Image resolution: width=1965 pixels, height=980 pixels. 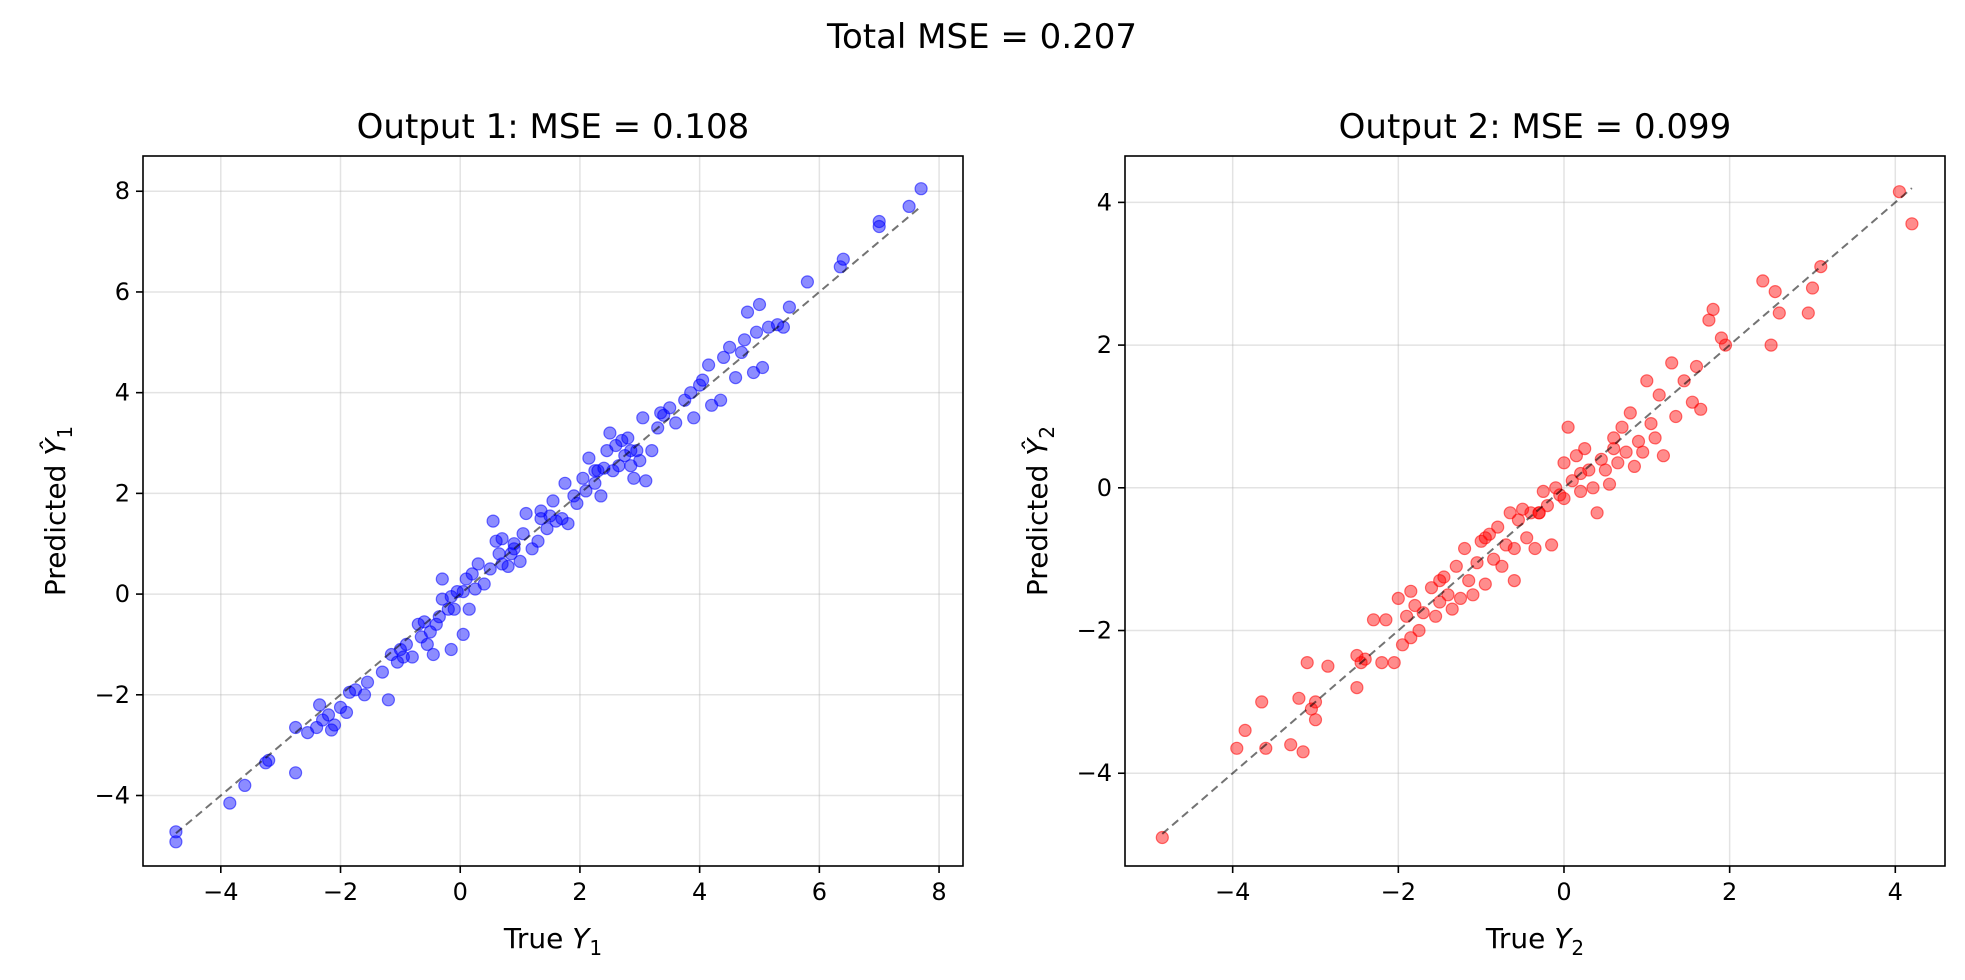 What do you see at coordinates (1094, 773) in the screenshot?
I see `subplot-2-y-tick-label: −4` at bounding box center [1094, 773].